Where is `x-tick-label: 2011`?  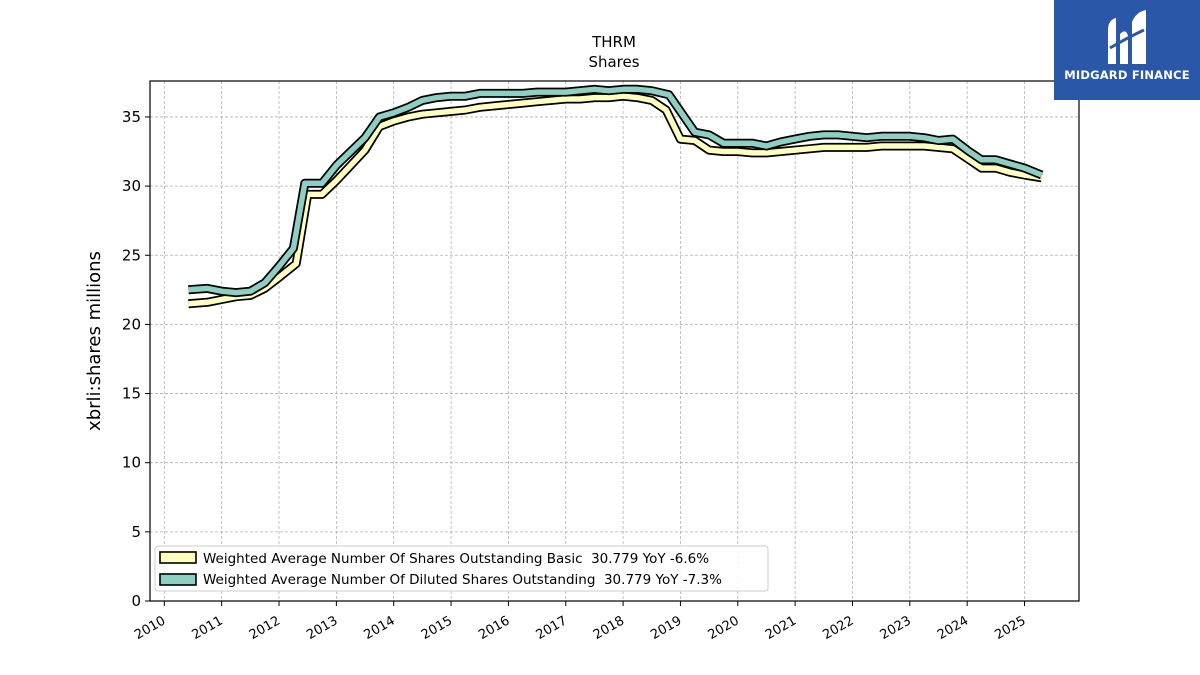 x-tick-label: 2011 is located at coordinates (208, 628).